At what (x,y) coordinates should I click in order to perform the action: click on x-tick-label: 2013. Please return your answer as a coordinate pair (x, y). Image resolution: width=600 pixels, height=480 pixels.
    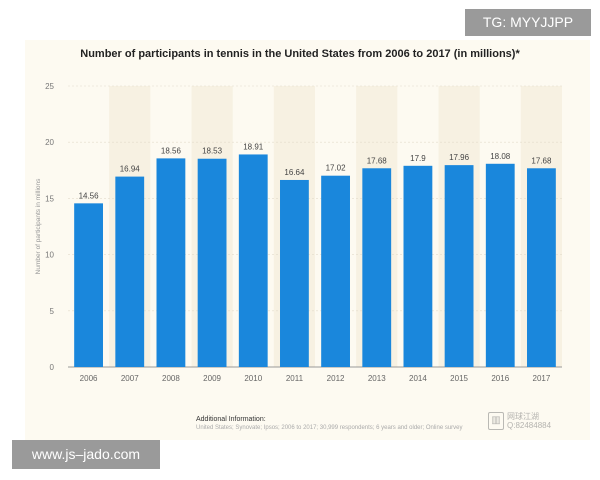
    Looking at the image, I should click on (377, 378).